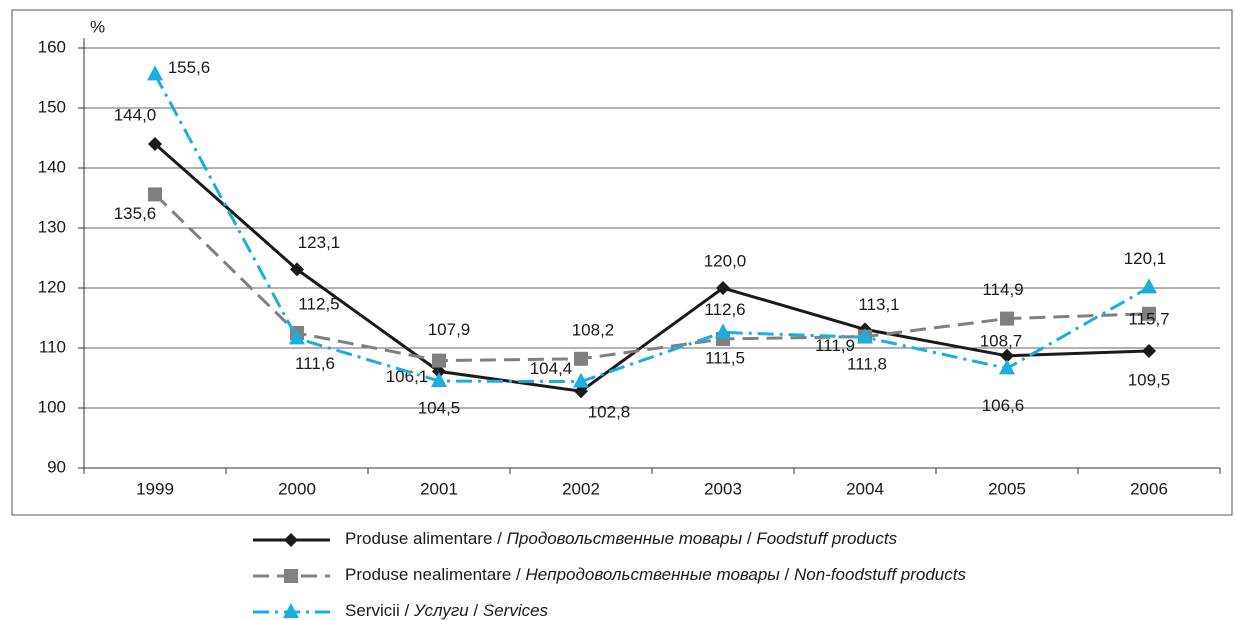  I want to click on x-tick-label: 1999, so click(155, 488).